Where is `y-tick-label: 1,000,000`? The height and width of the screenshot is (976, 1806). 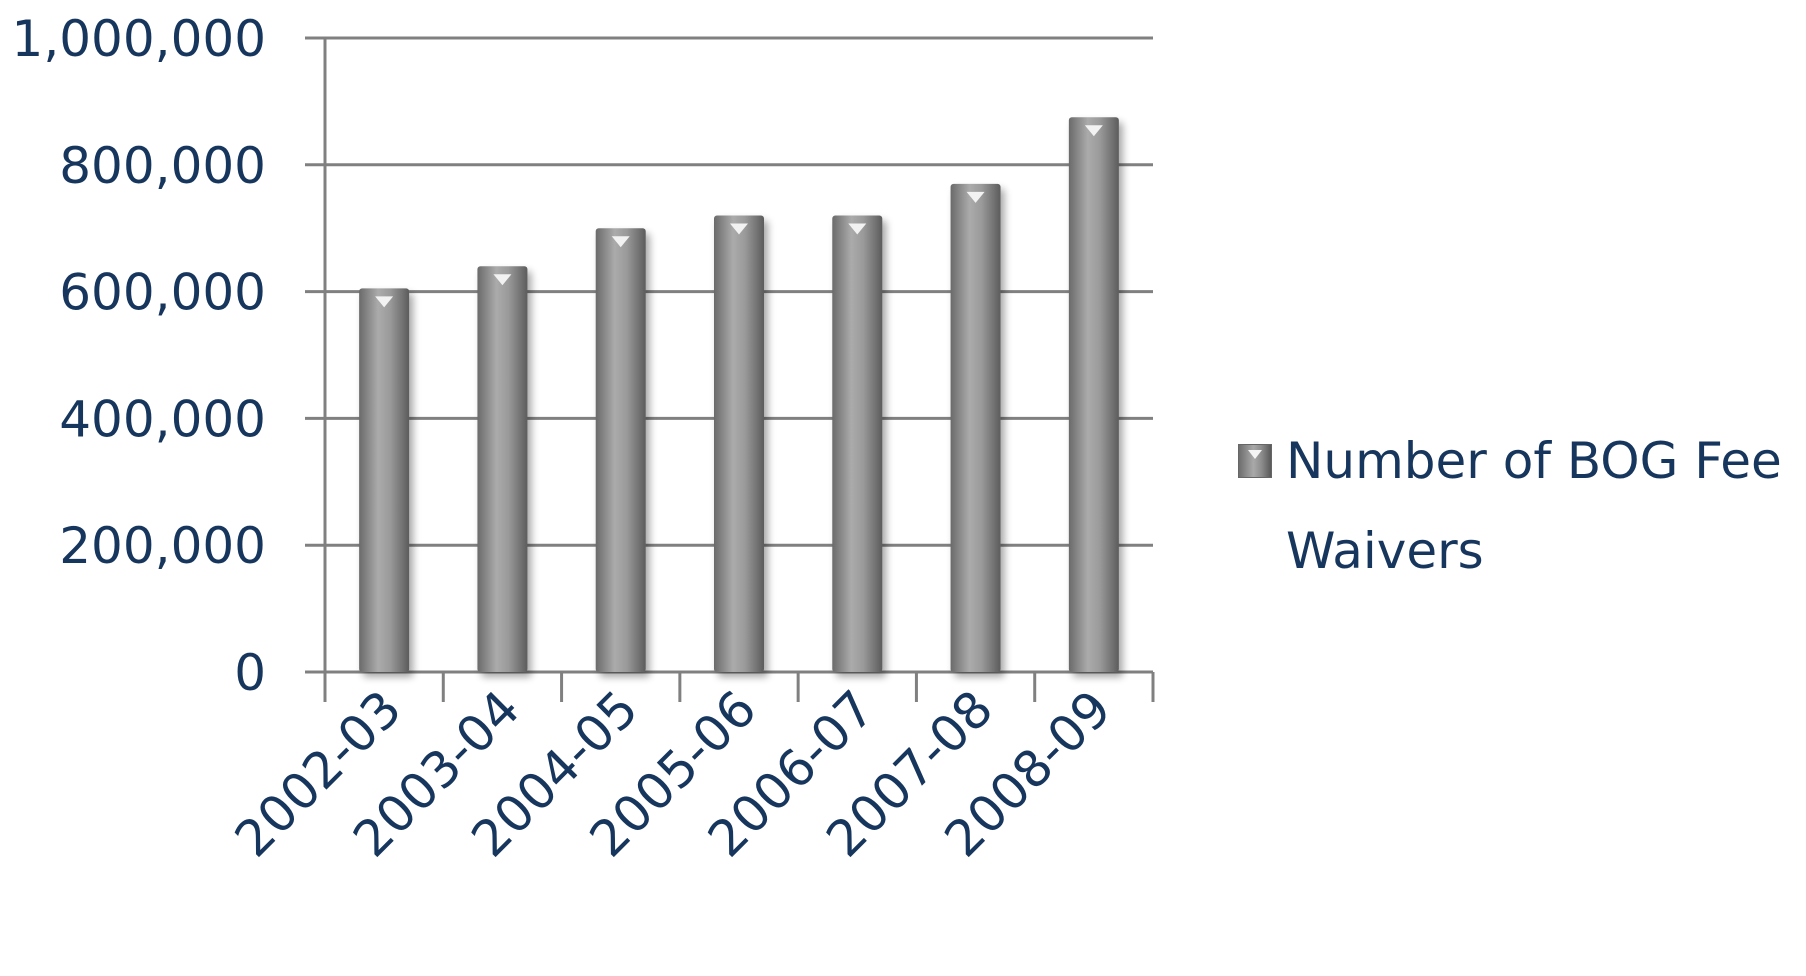 y-tick-label: 1,000,000 is located at coordinates (139, 39).